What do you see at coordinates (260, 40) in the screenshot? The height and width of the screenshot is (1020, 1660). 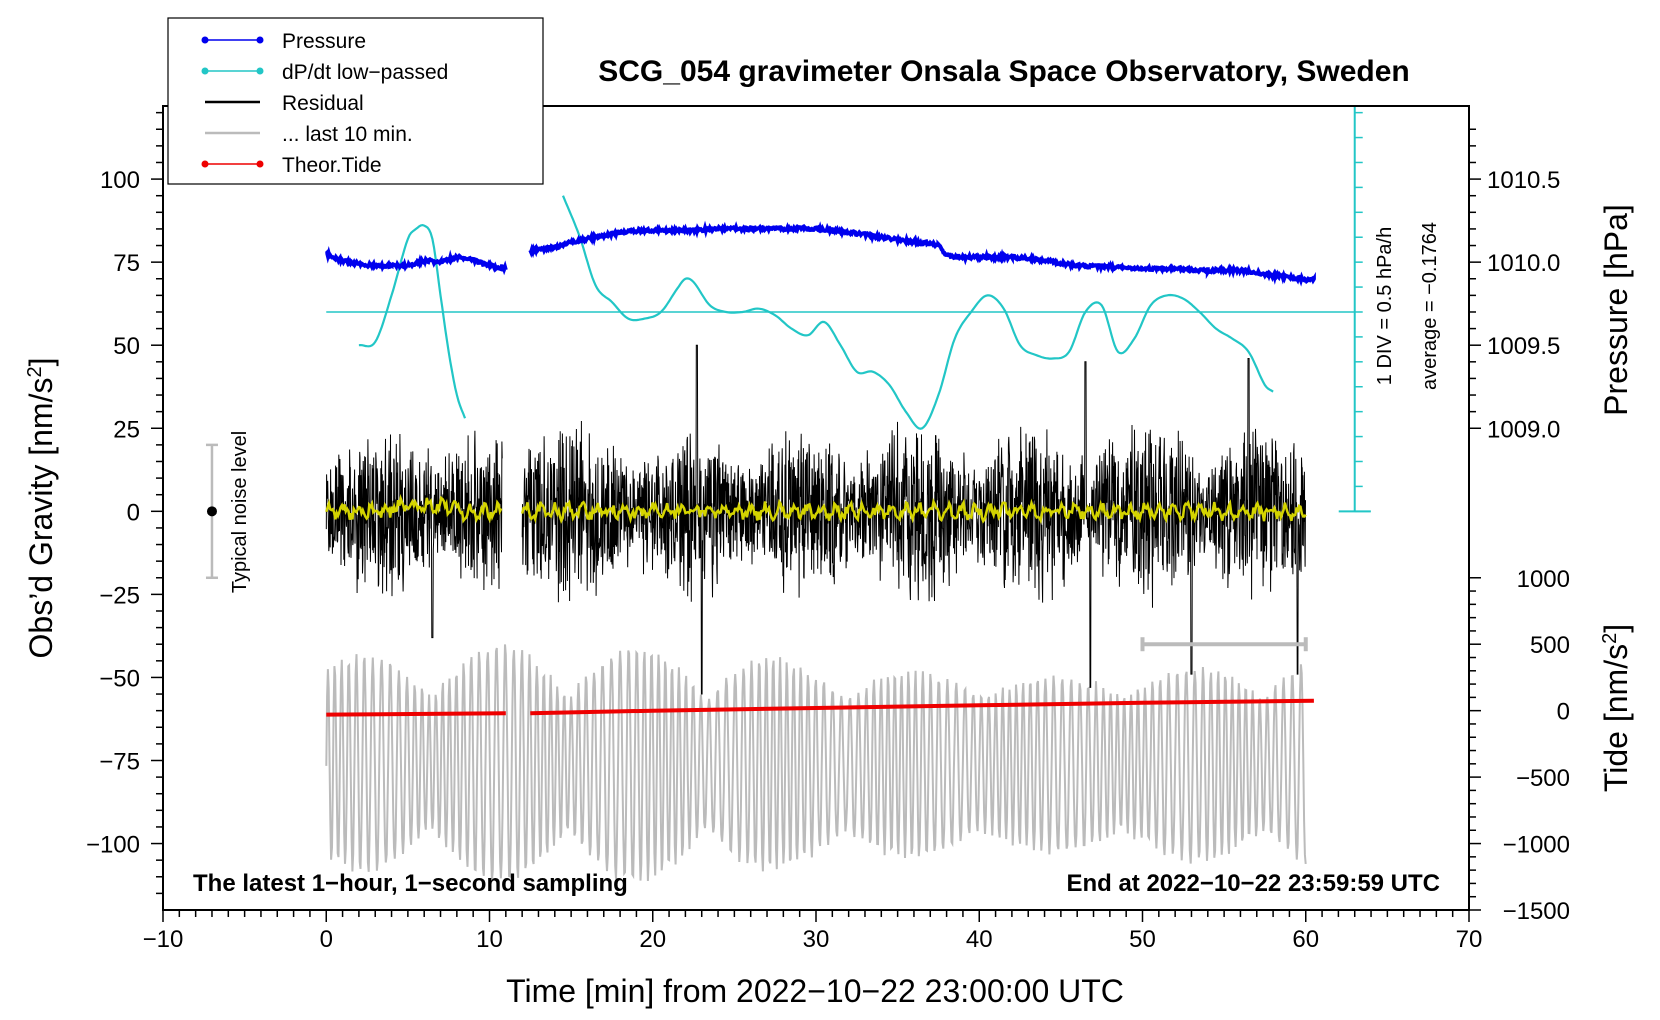 I see `legend-marker-1-b` at bounding box center [260, 40].